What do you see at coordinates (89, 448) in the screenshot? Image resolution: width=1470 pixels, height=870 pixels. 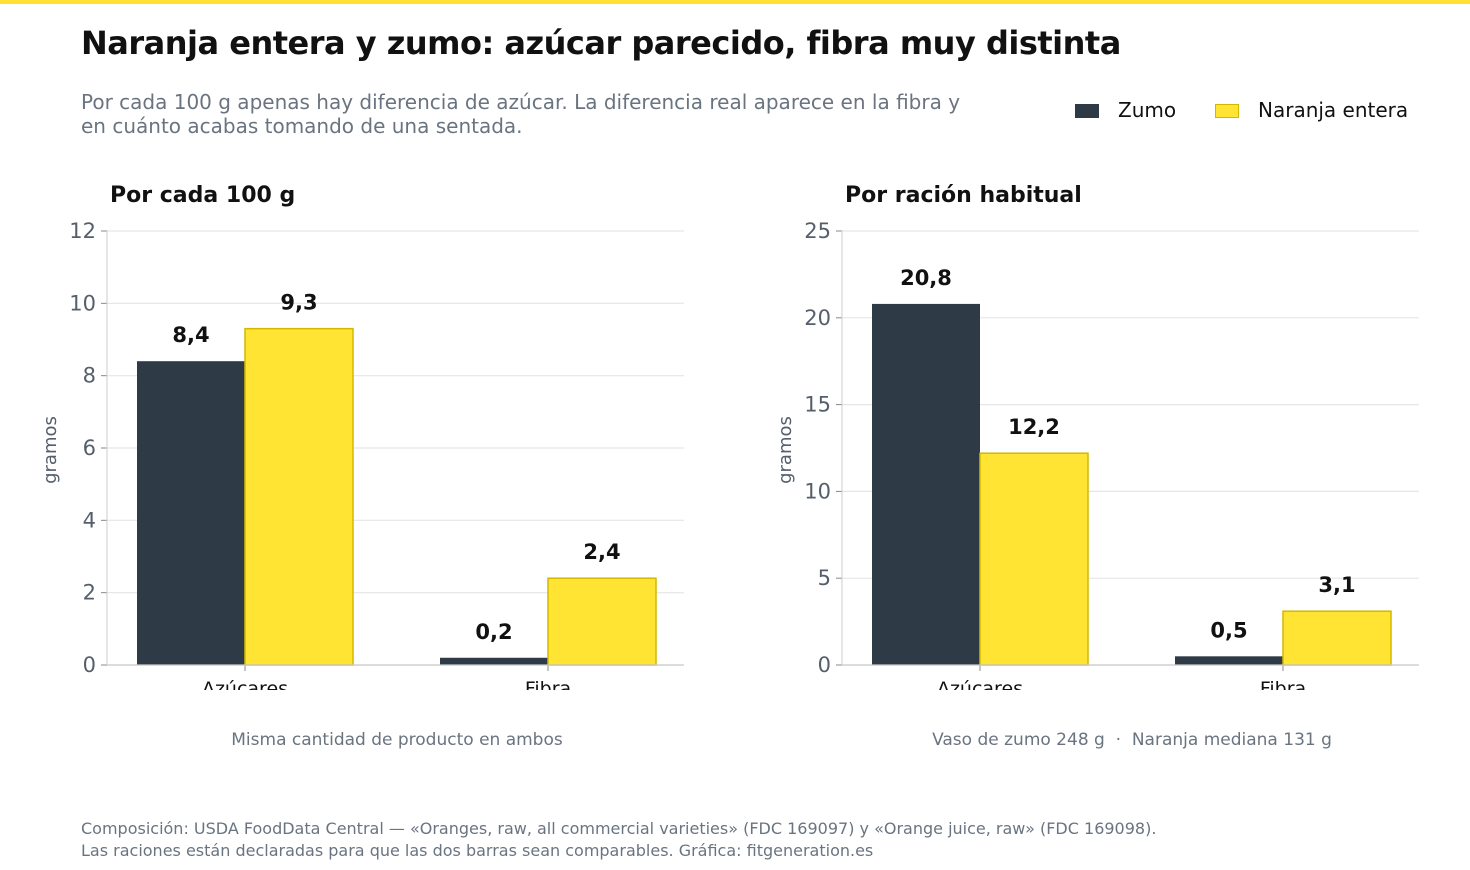 I see `y-tick-label: 6` at bounding box center [89, 448].